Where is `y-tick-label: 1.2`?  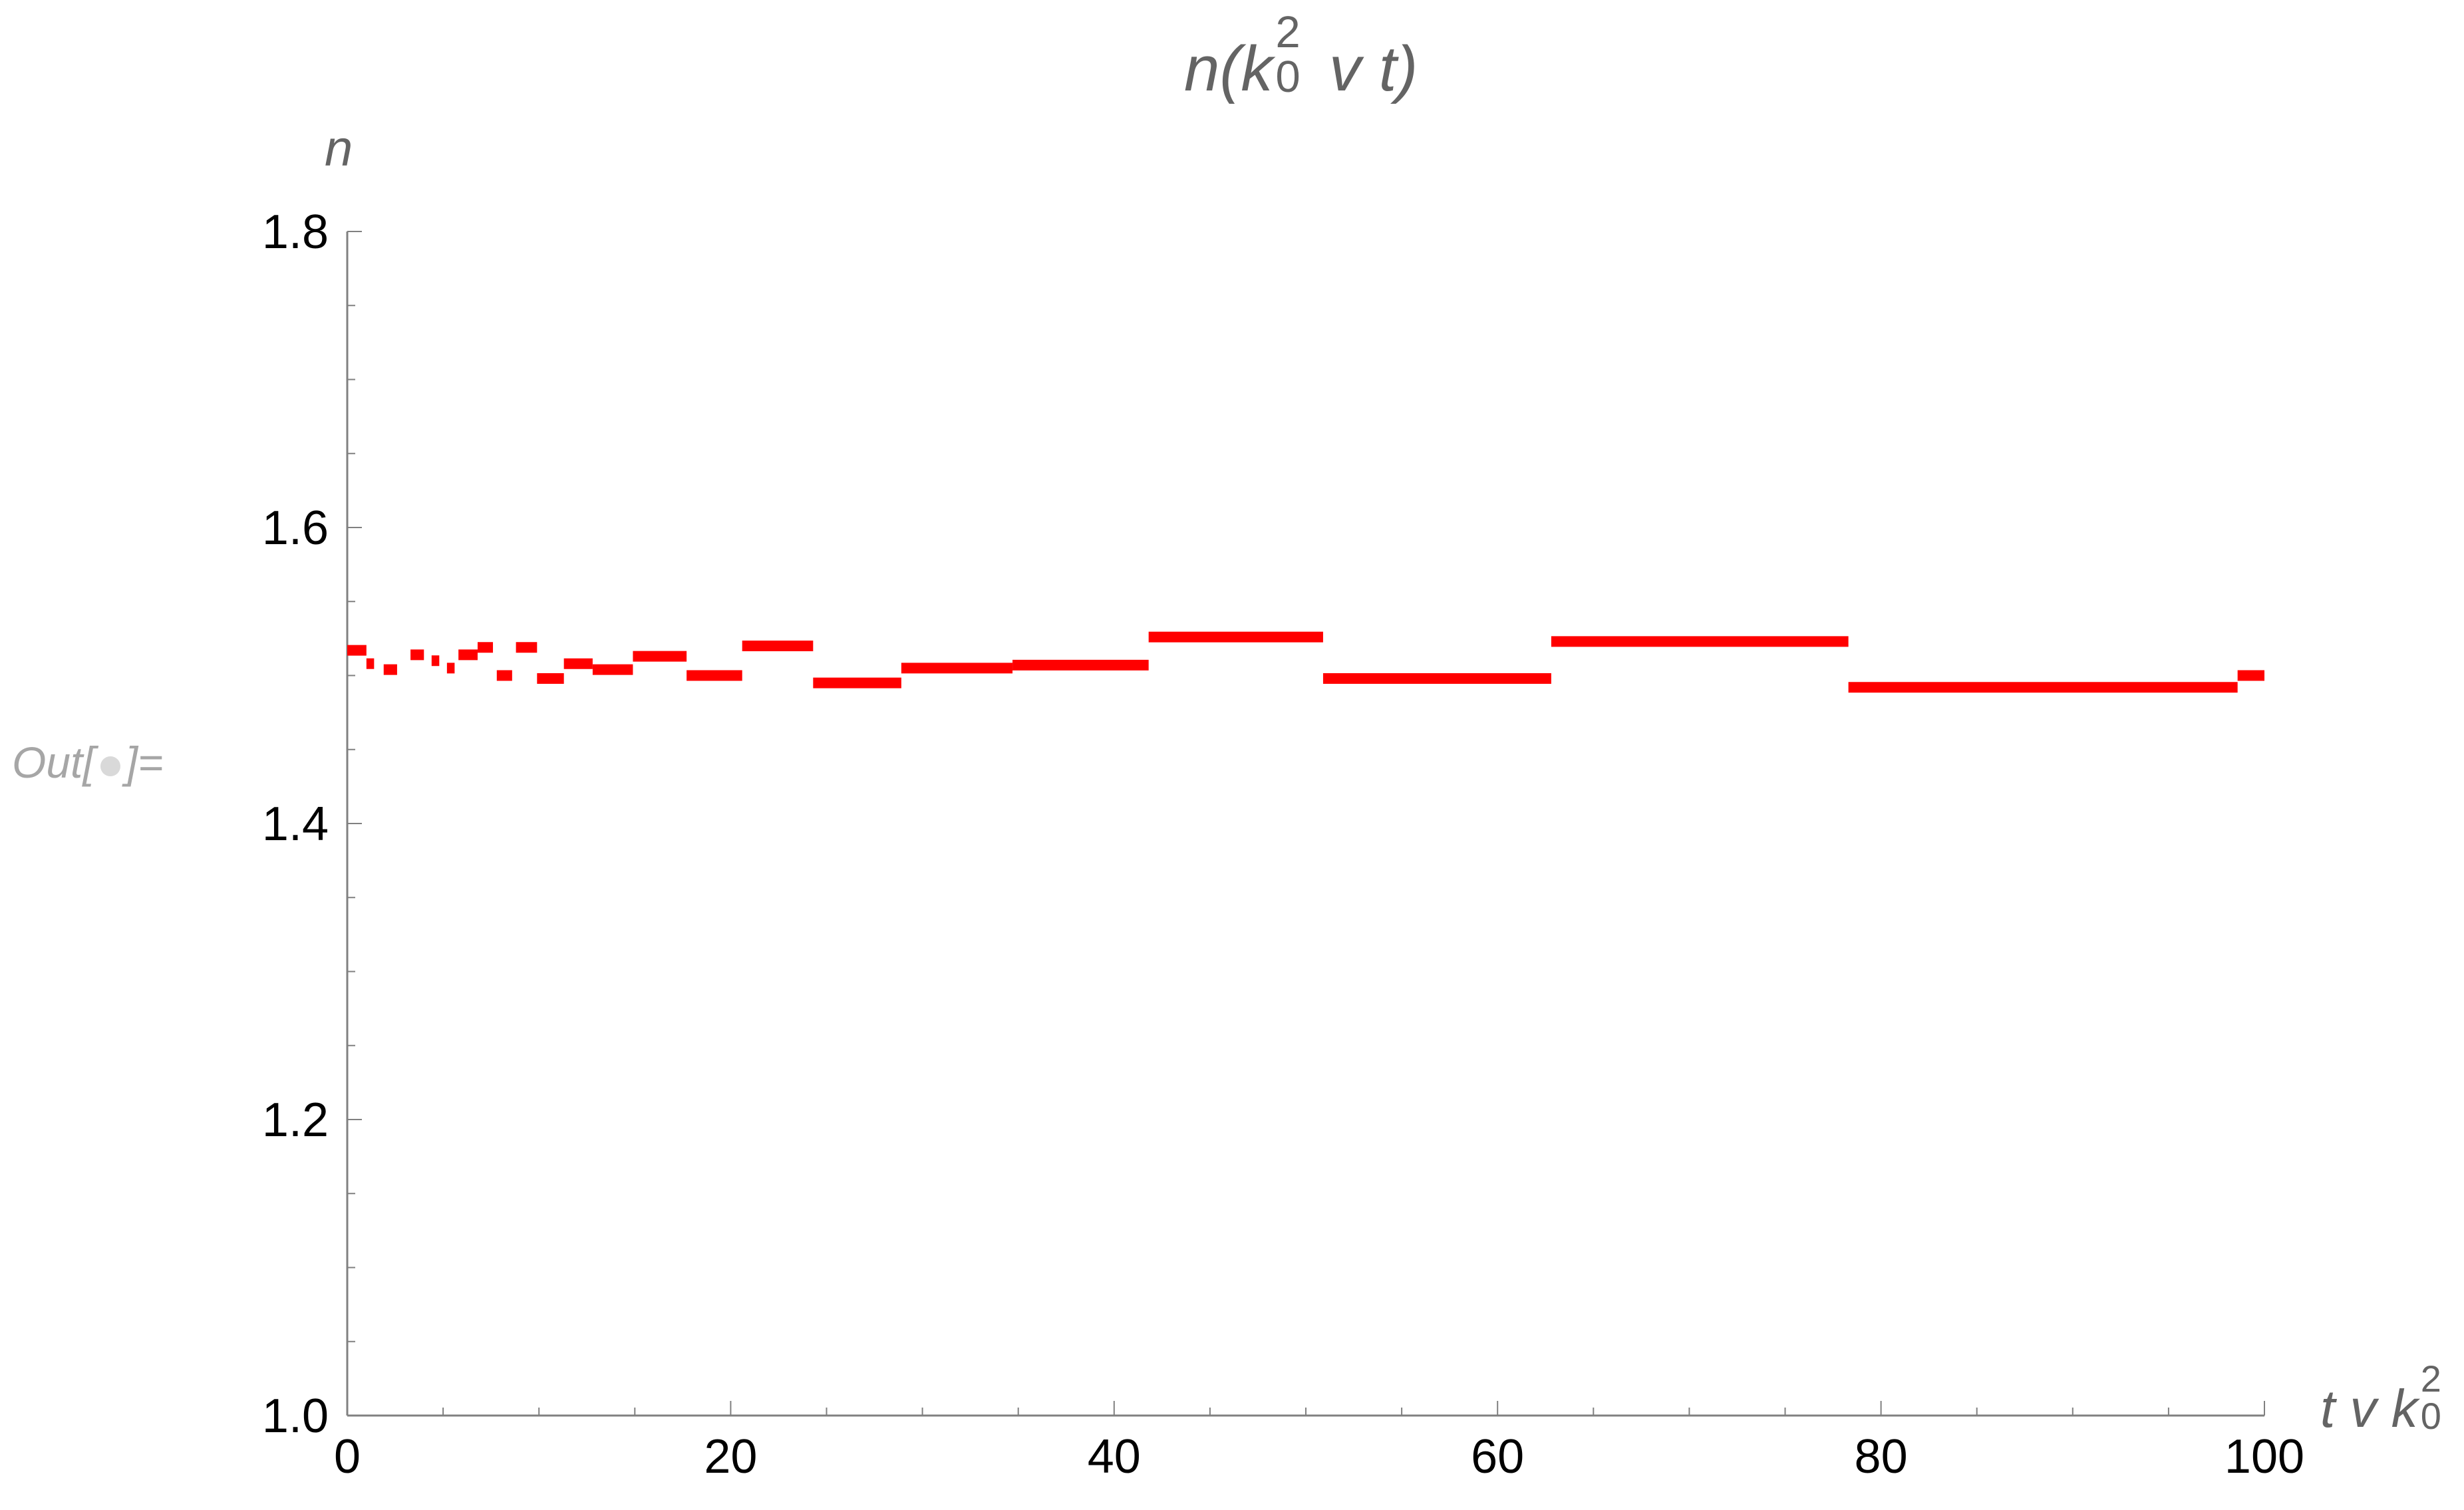
y-tick-label: 1.2 is located at coordinates (295, 1120).